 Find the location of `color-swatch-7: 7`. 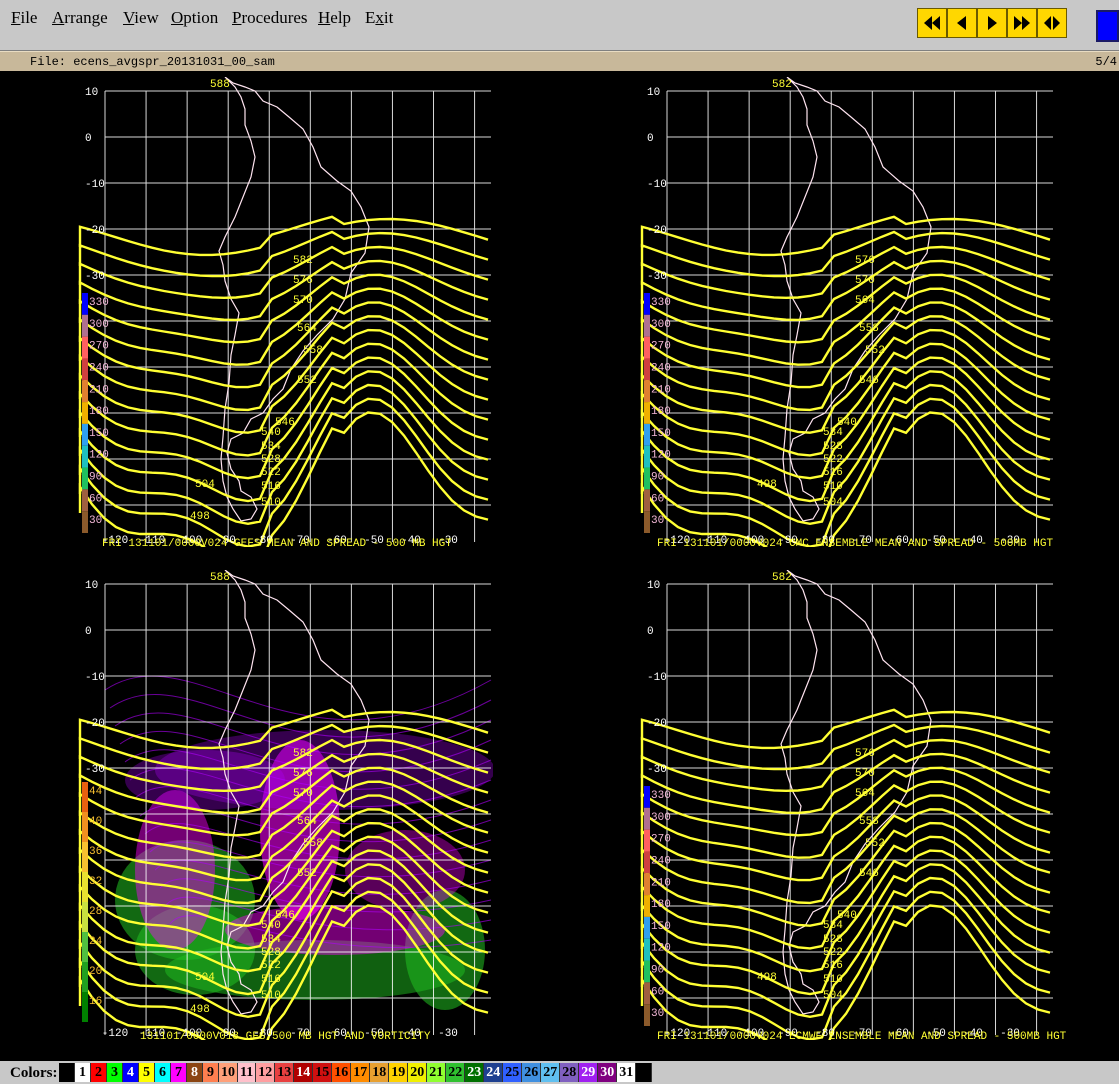

color-swatch-7: 7 is located at coordinates (179, 1072).